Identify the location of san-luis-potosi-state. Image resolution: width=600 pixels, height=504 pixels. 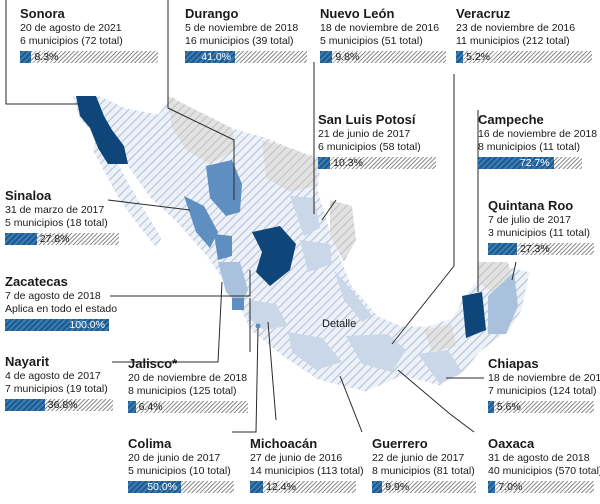
(316, 256).